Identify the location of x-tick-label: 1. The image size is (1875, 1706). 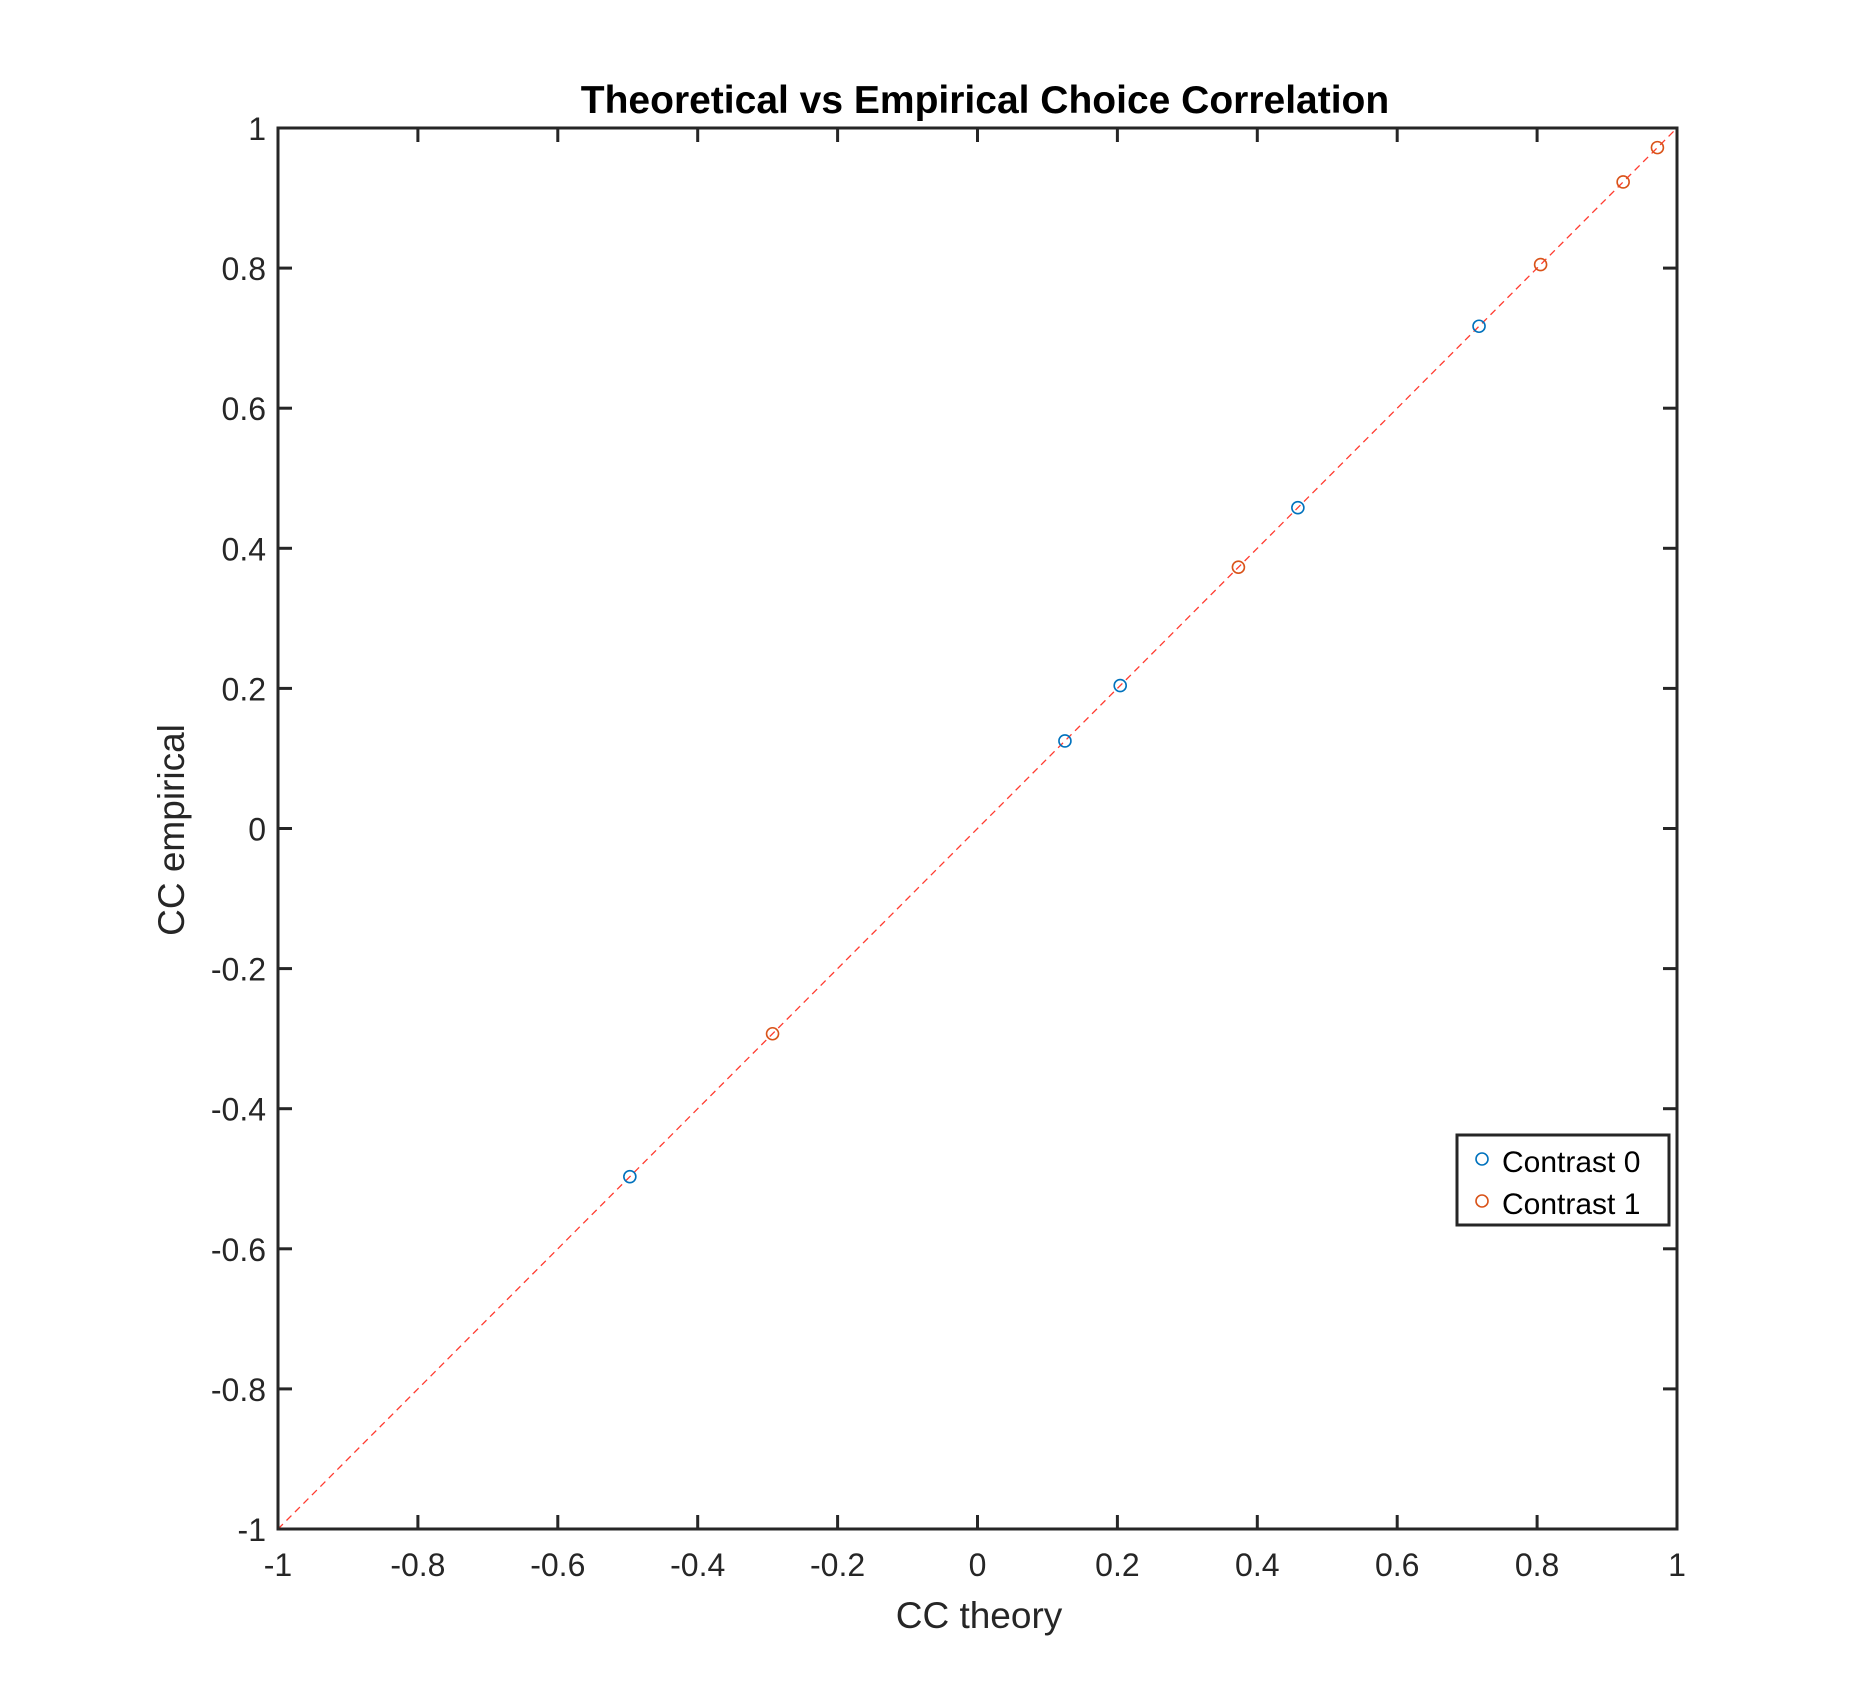
(1677, 1565).